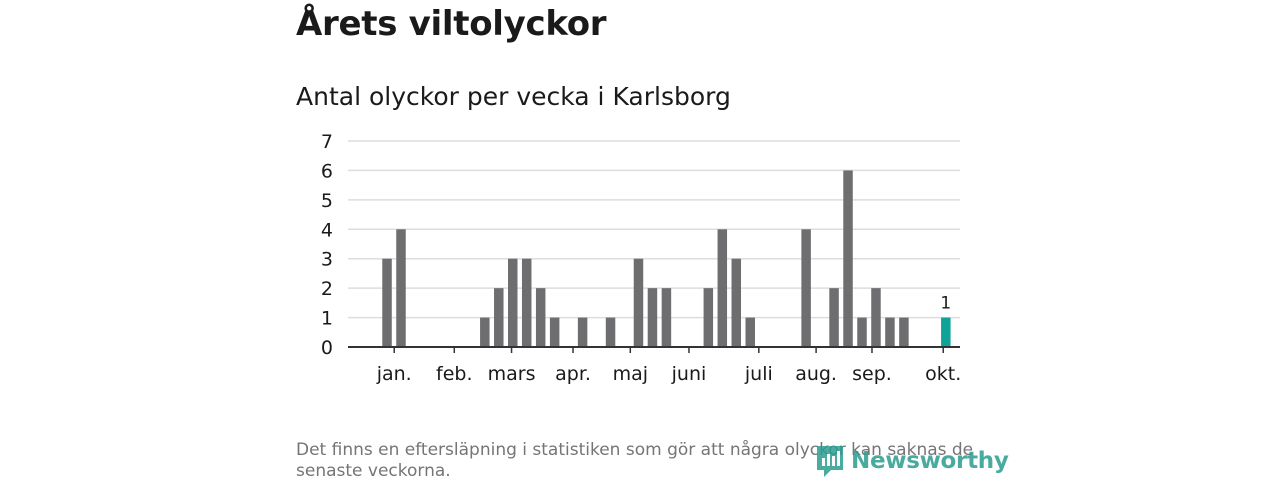 The width and height of the screenshot is (1280, 482). What do you see at coordinates (573, 374) in the screenshot?
I see `x-tick-label: apr.` at bounding box center [573, 374].